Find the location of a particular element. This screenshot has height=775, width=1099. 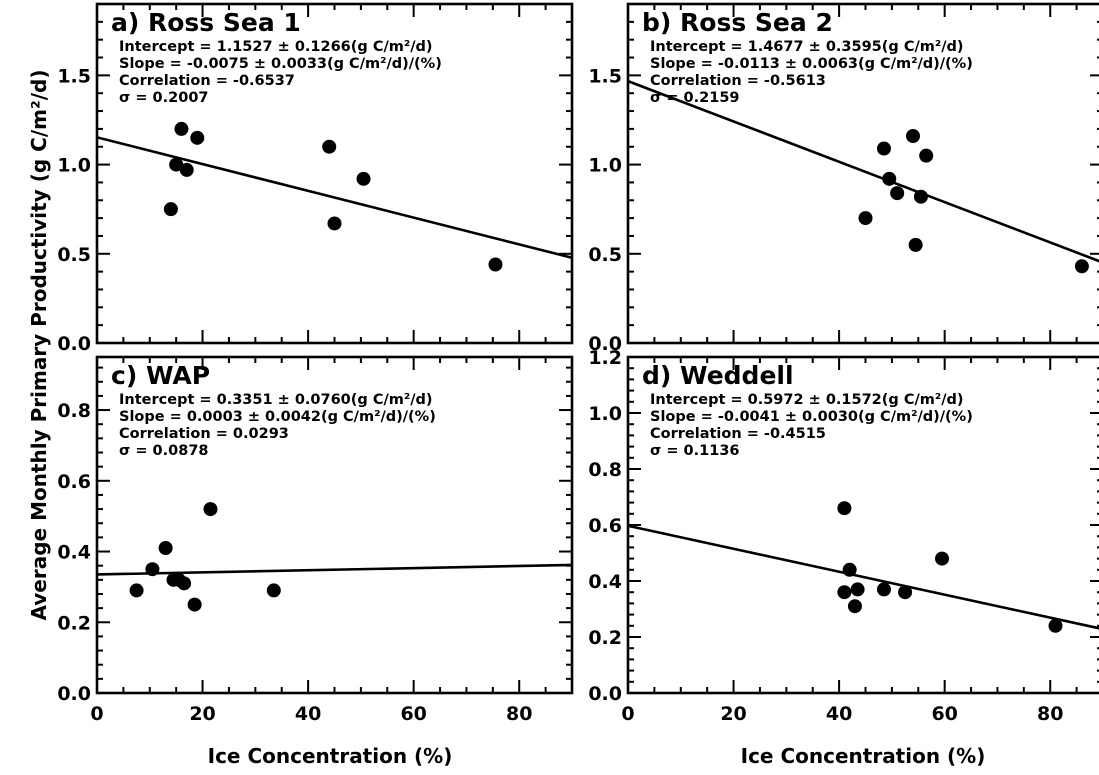

fit-annotation: Correlation = -0.6537 is located at coordinates (207, 81).